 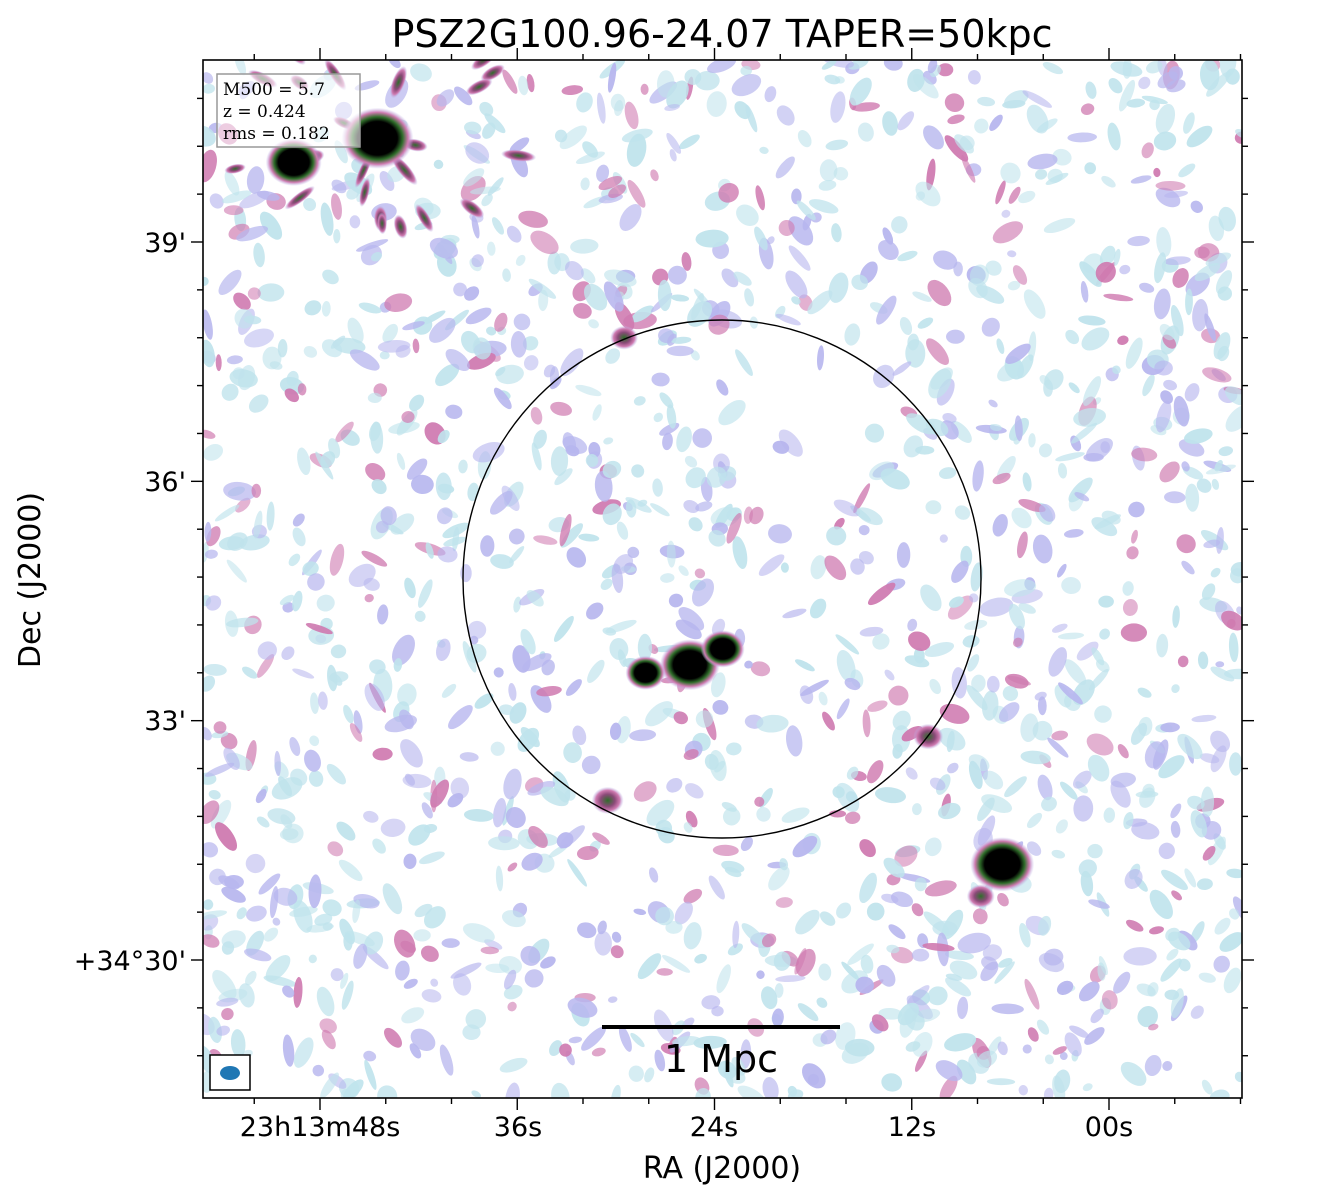 I want to click on y-tick-label: 33', so click(x=165, y=721).